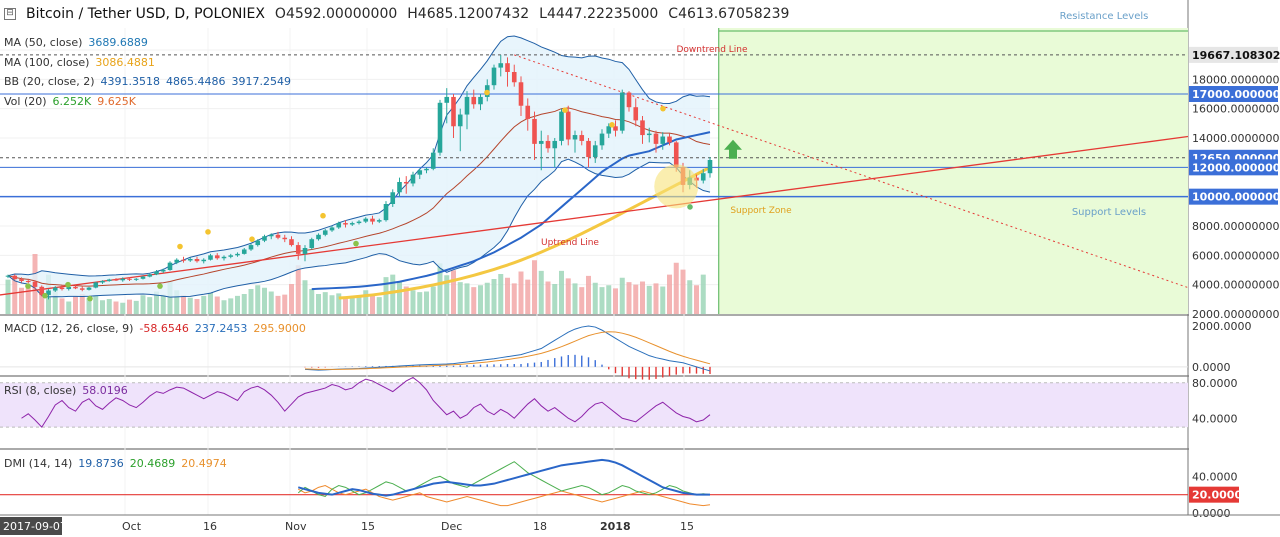 This screenshot has width=1280, height=537. I want to click on time-axis: 2017-09-07 Oct 16 Nov 15 Dec 18 2018 15, so click(640, 524).